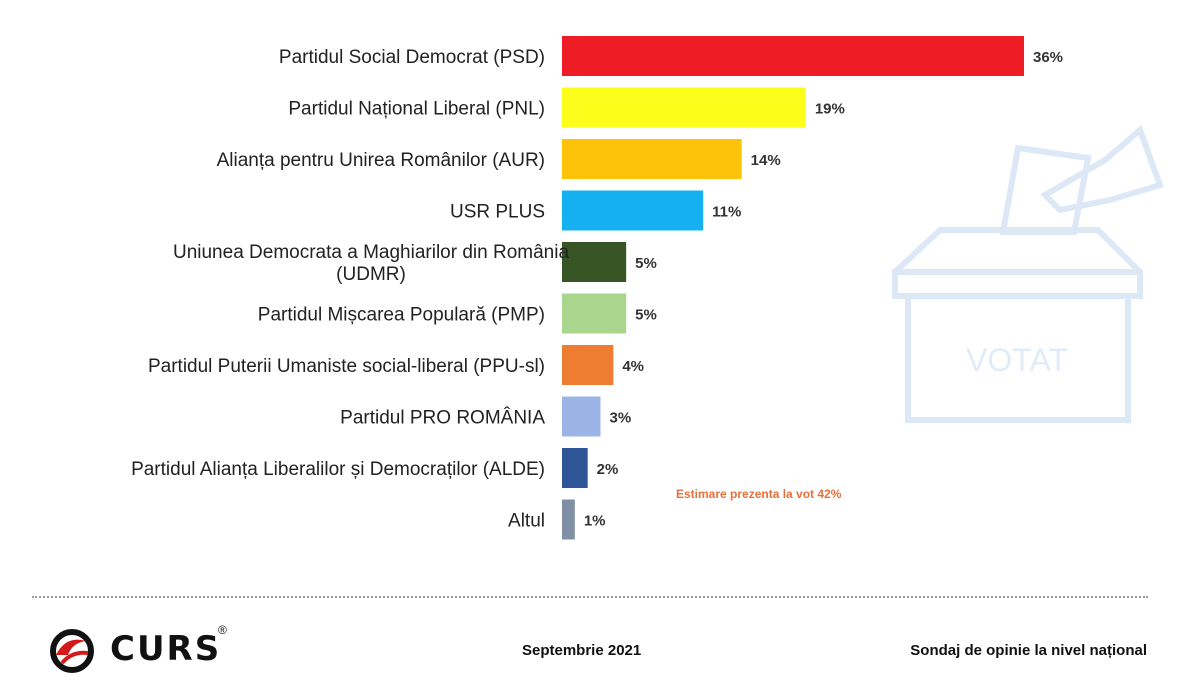 The image size is (1200, 678). I want to click on data-label: 4%, so click(633, 366).